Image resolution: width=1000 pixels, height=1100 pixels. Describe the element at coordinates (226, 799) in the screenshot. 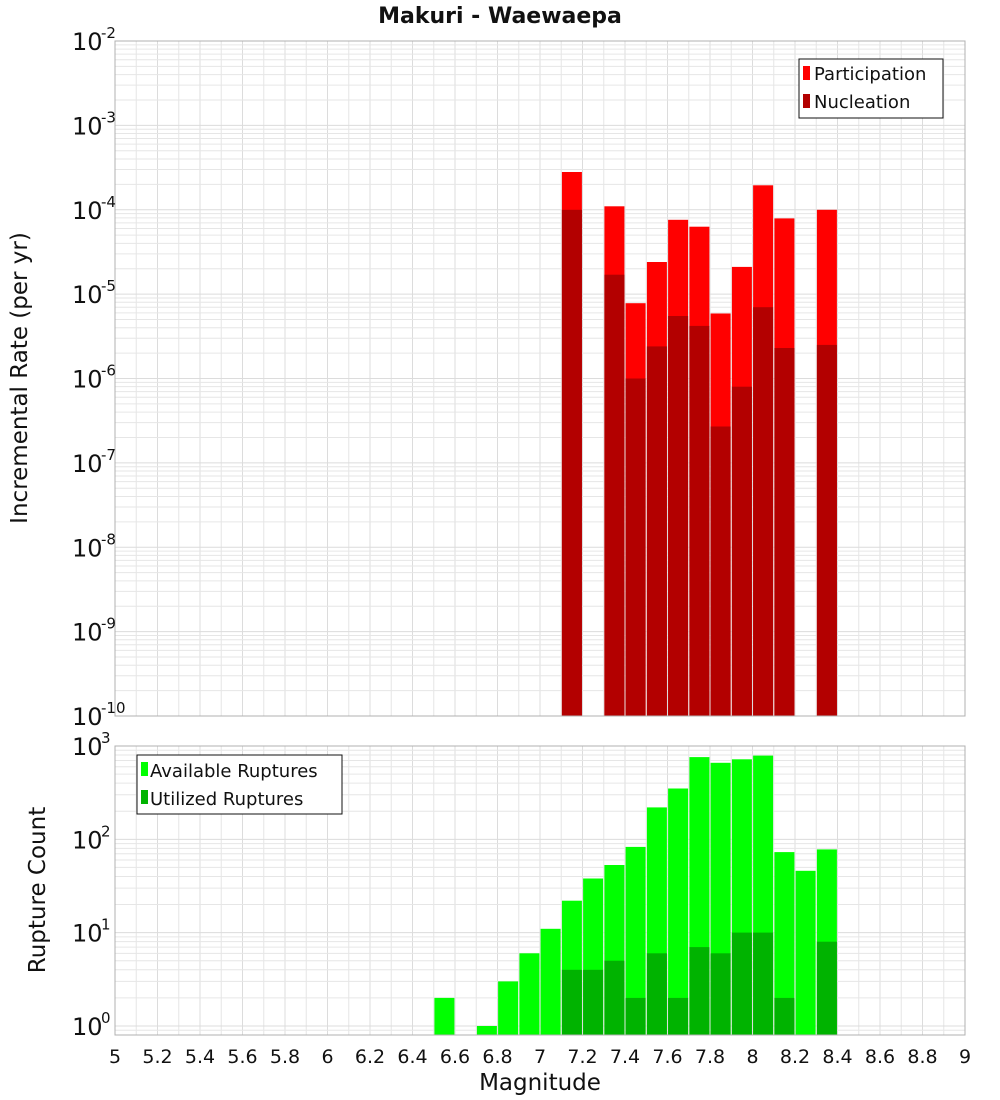

I see `utilized-legend-label: Utilized Ruptures` at that location.